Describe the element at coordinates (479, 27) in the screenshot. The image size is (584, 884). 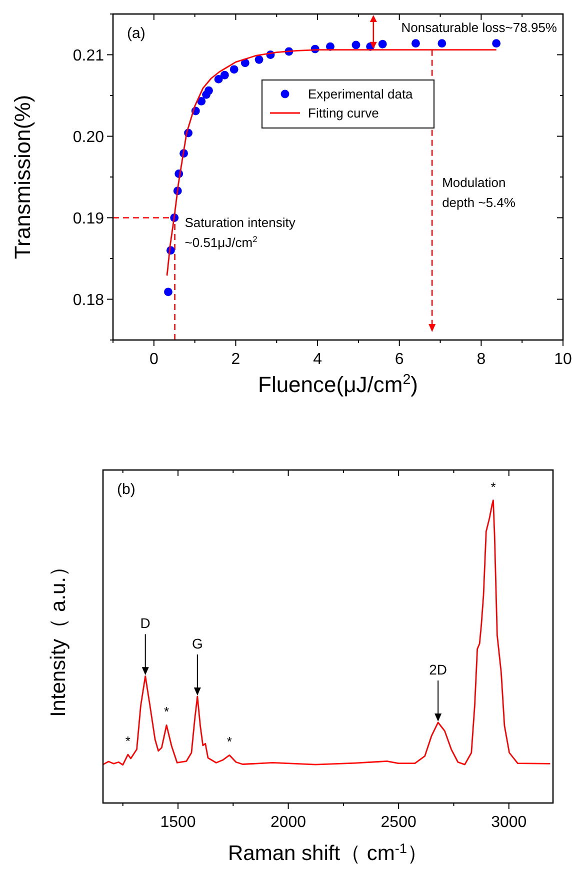
I see `annotation: Nonsaturable loss~78.95%` at that location.